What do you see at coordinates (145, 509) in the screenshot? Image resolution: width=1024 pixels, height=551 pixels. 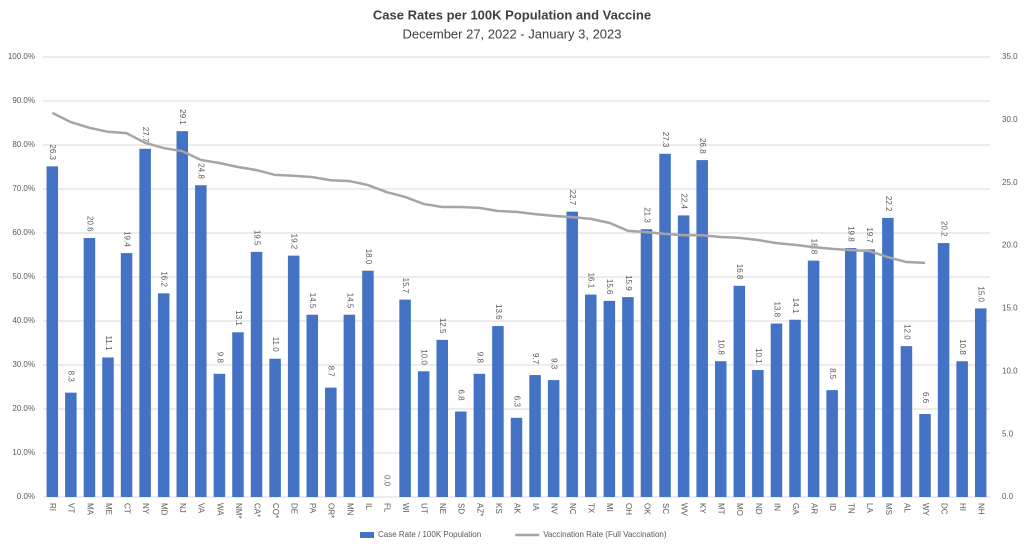 I see `x-tick-label: NY` at bounding box center [145, 509].